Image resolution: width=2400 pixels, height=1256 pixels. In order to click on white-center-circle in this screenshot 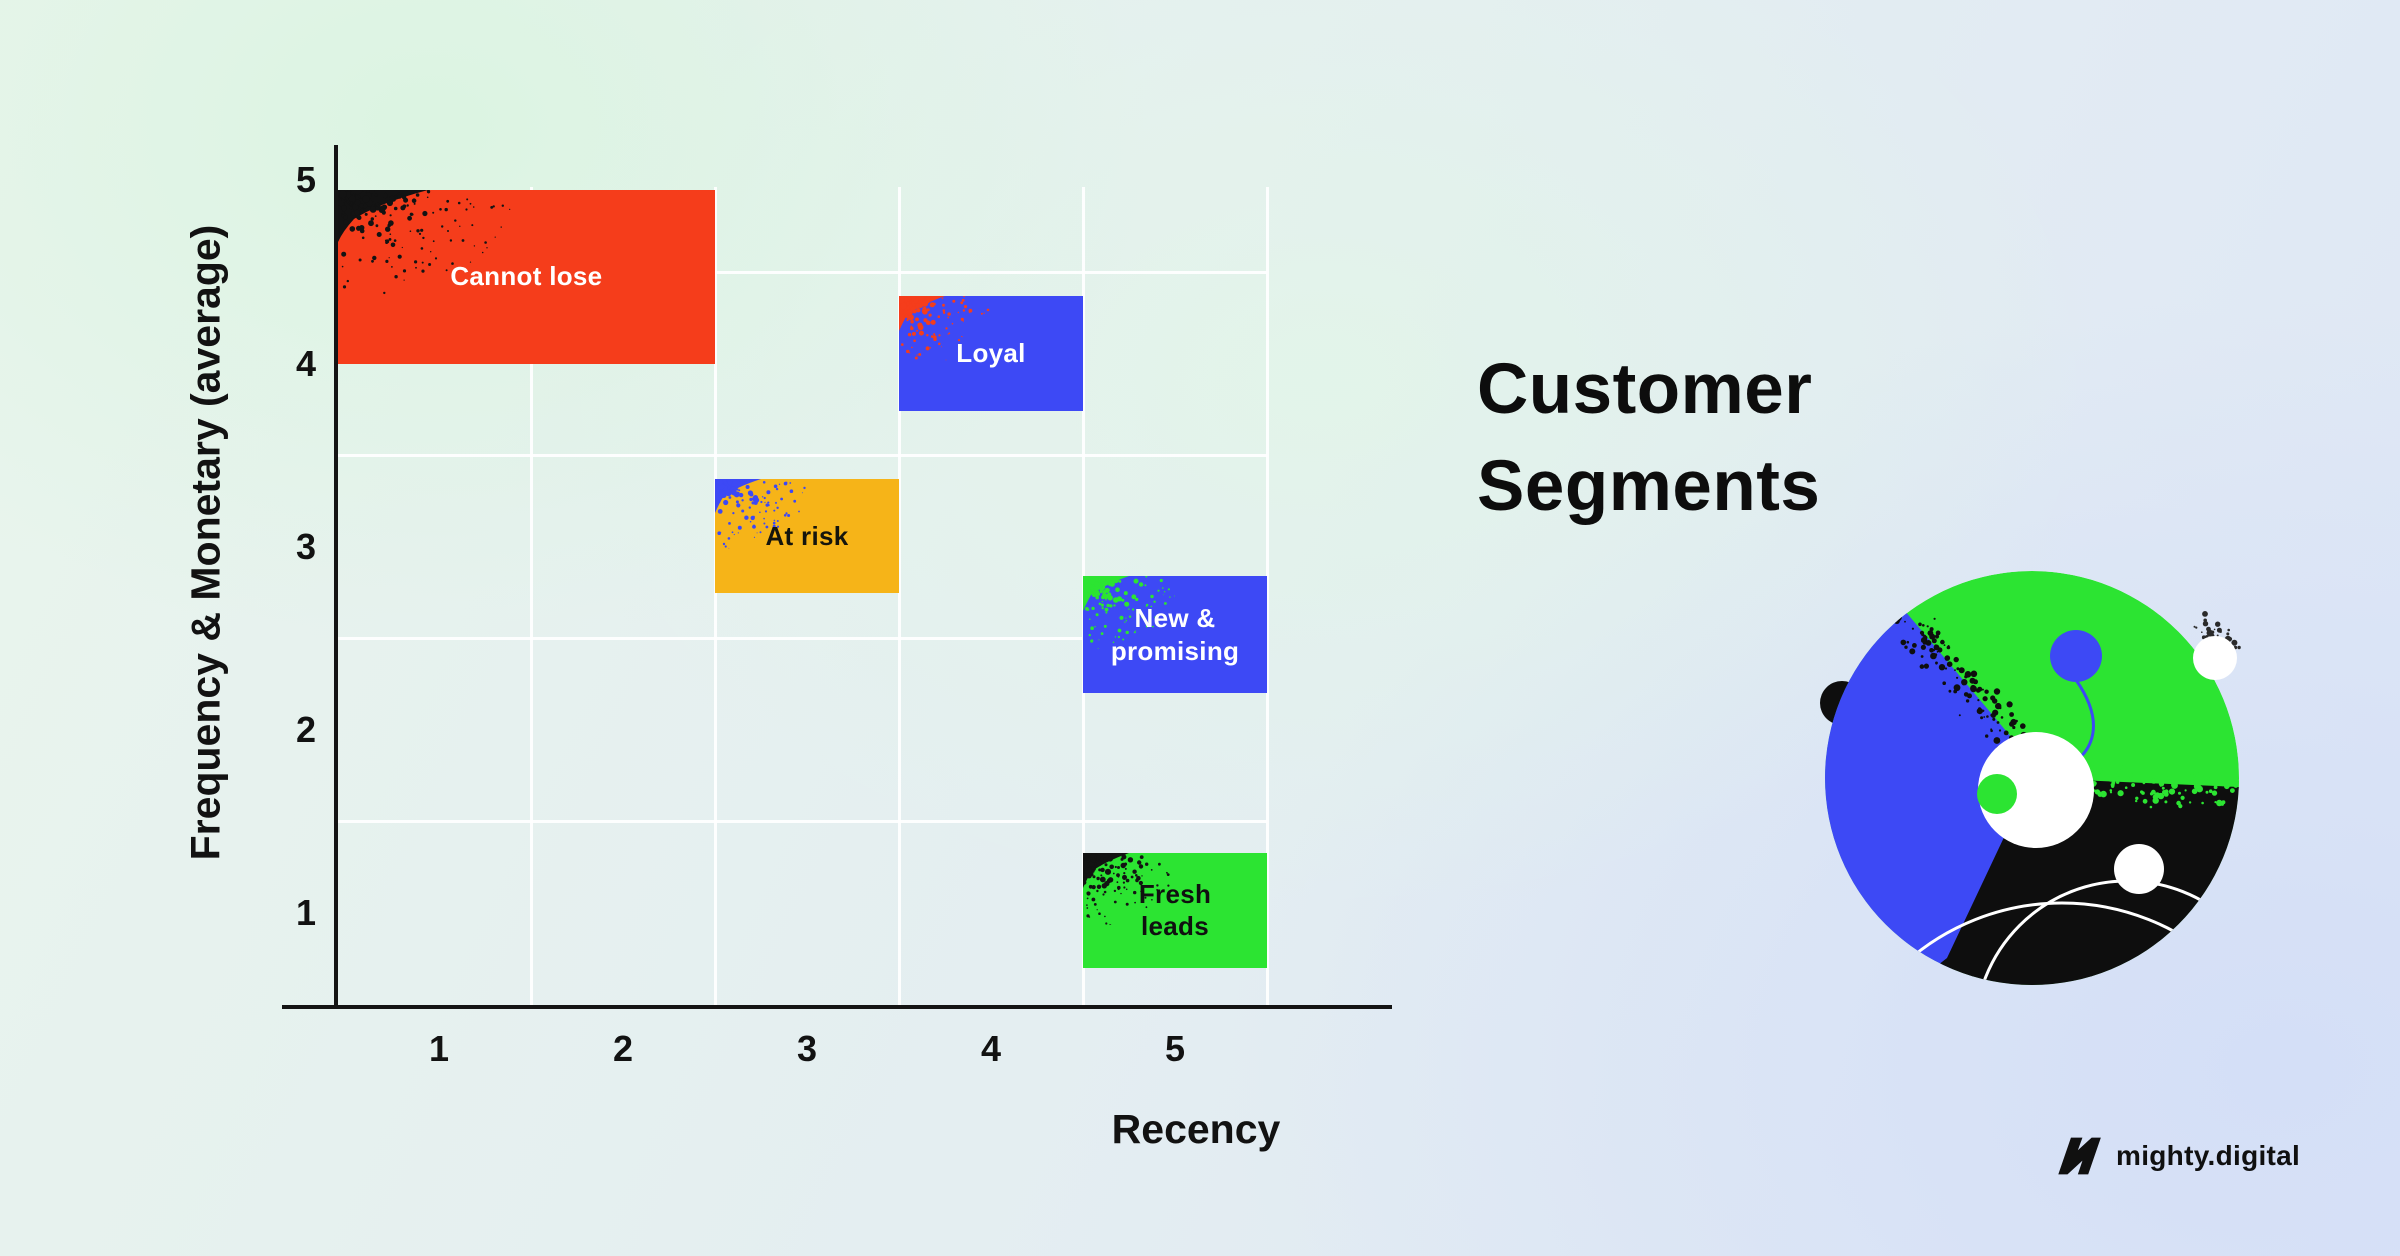, I will do `click(2036, 790)`.